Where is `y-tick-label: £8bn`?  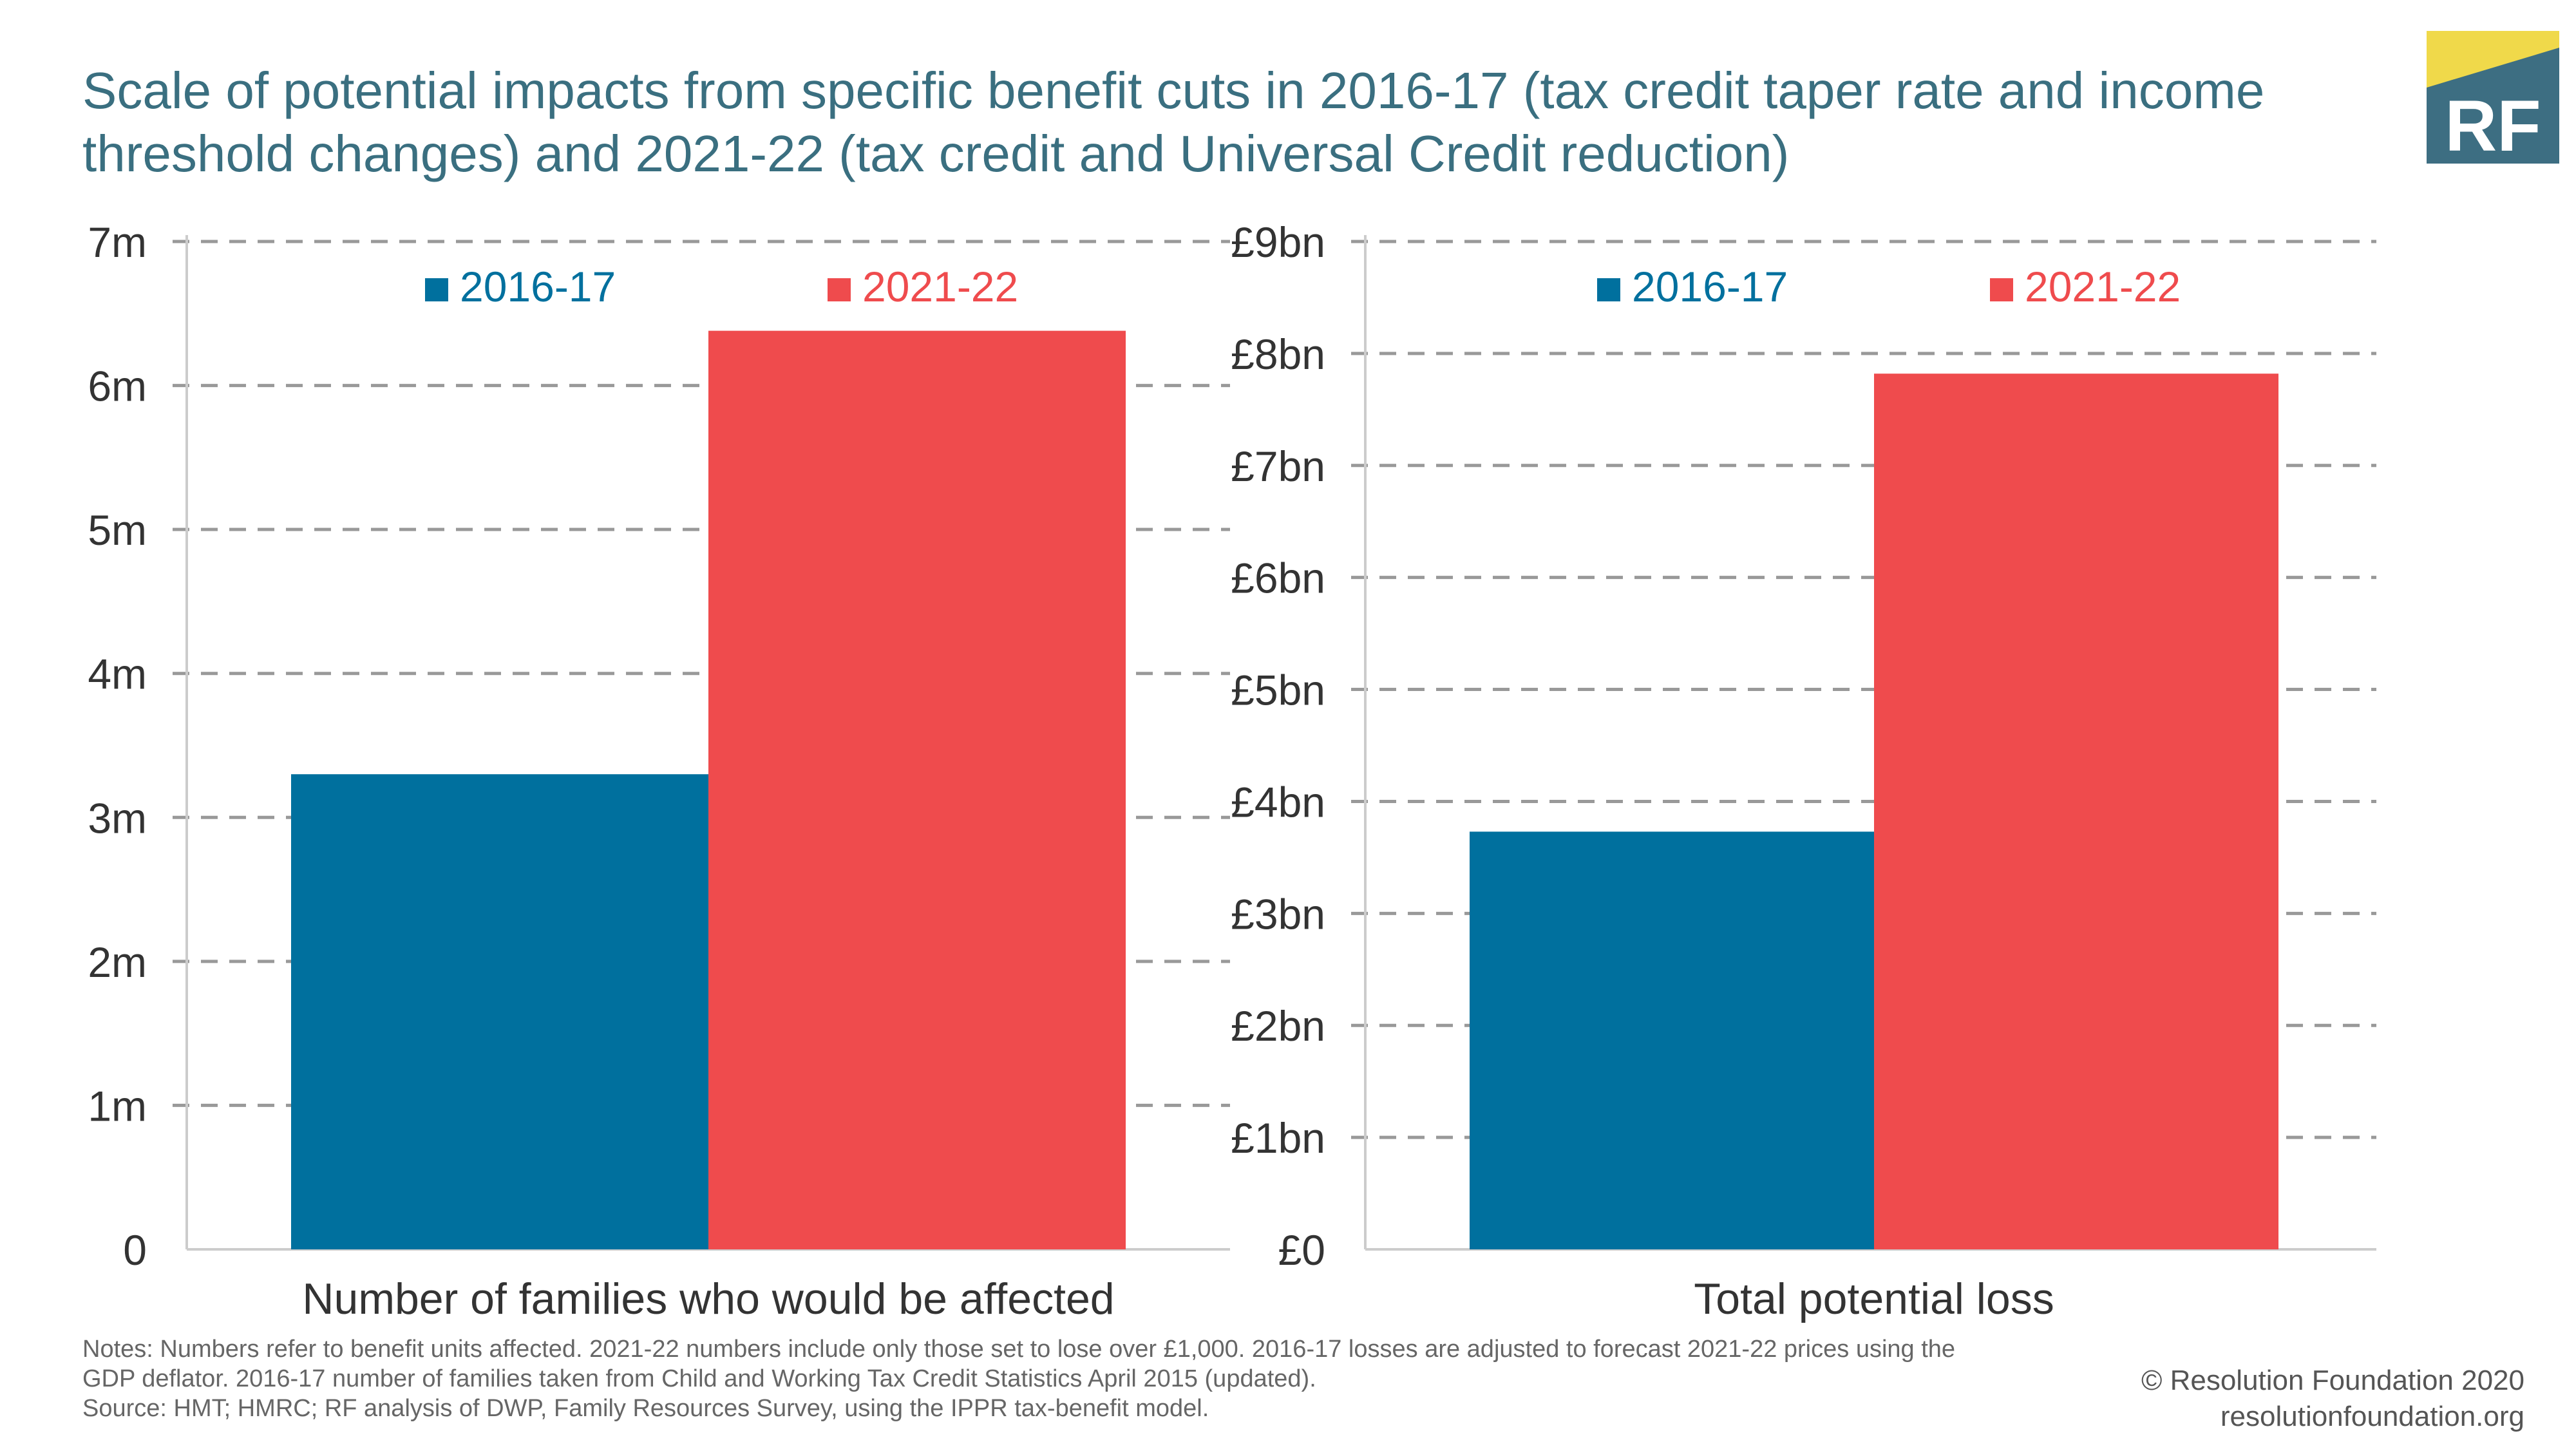 y-tick-label: £8bn is located at coordinates (1278, 354).